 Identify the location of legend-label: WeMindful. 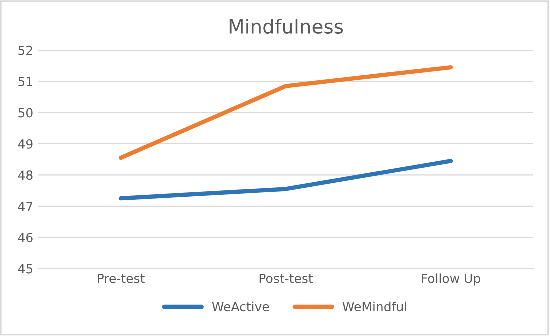
(374, 307).